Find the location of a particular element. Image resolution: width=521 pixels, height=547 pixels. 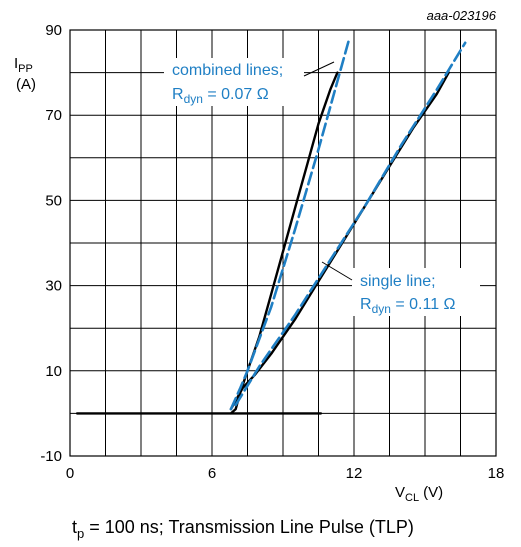

caption-t: t is located at coordinates (74, 527).